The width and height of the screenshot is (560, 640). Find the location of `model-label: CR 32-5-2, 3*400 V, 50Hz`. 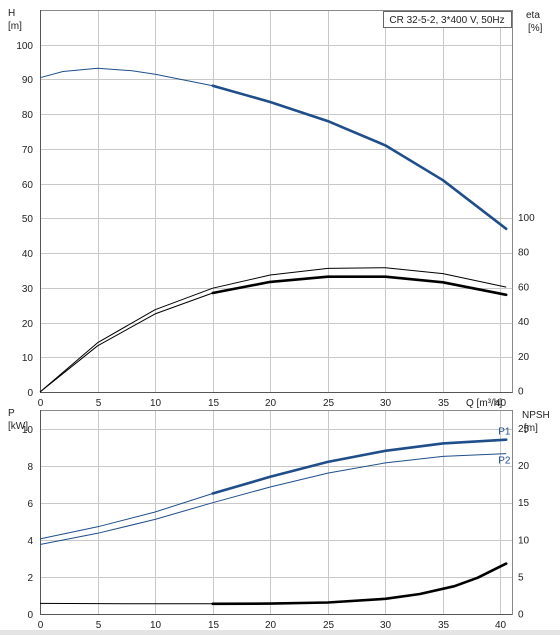

model-label: CR 32-5-2, 3*400 V, 50Hz is located at coordinates (446, 20).